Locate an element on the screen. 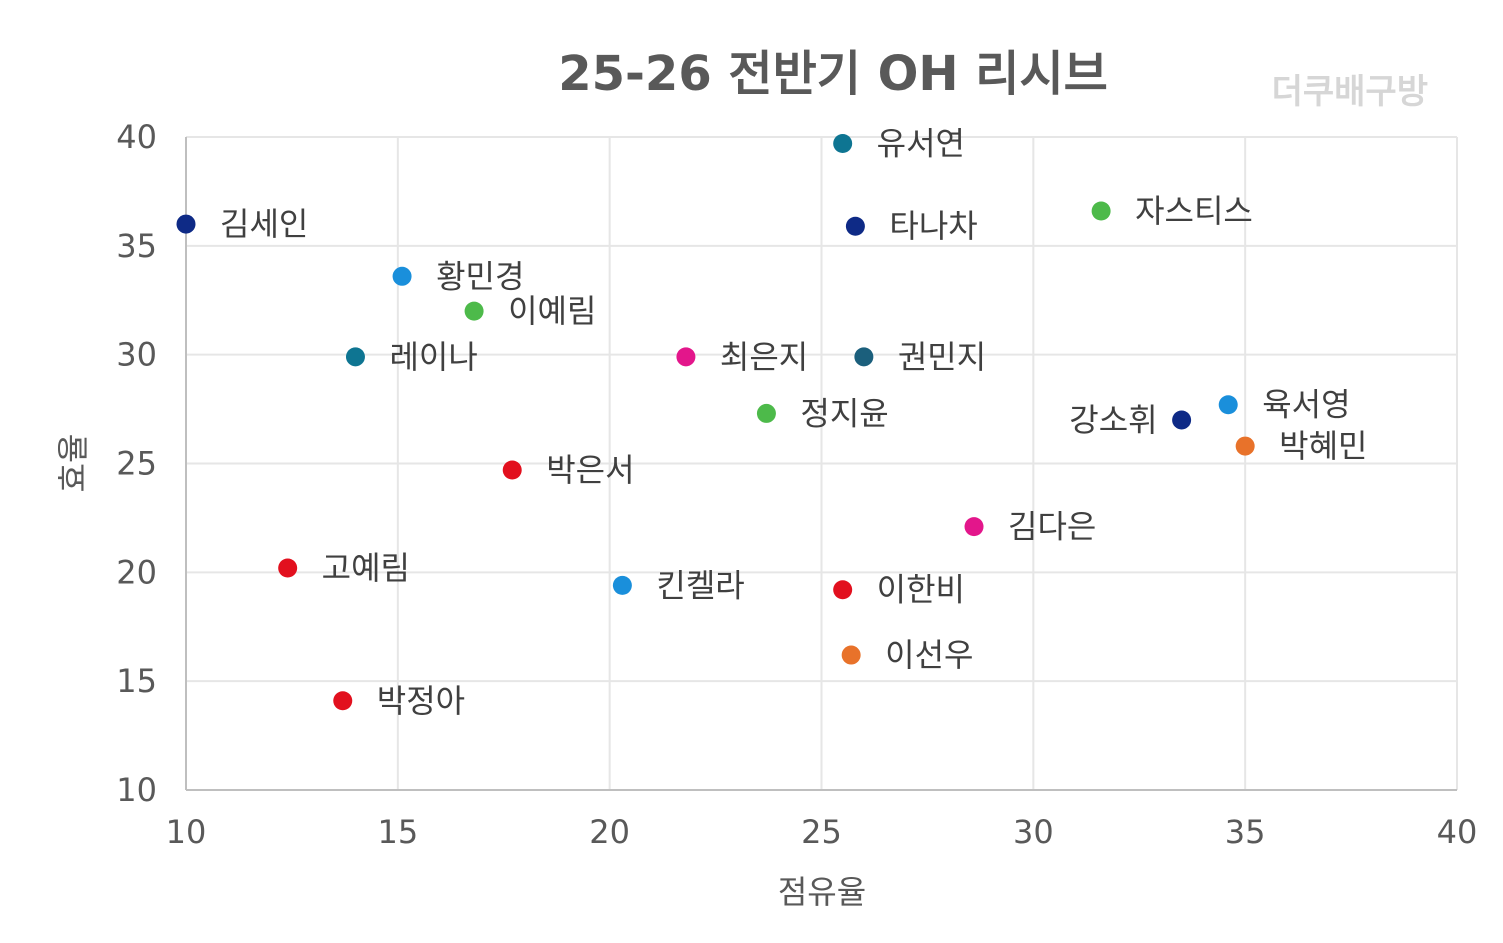  data-label: 고예림 is located at coordinates (366, 568).